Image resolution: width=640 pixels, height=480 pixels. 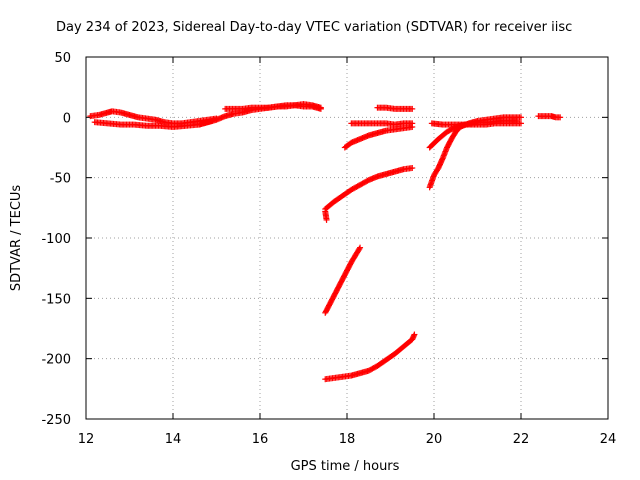 I want to click on y-tick-label: 50, so click(x=62, y=58).